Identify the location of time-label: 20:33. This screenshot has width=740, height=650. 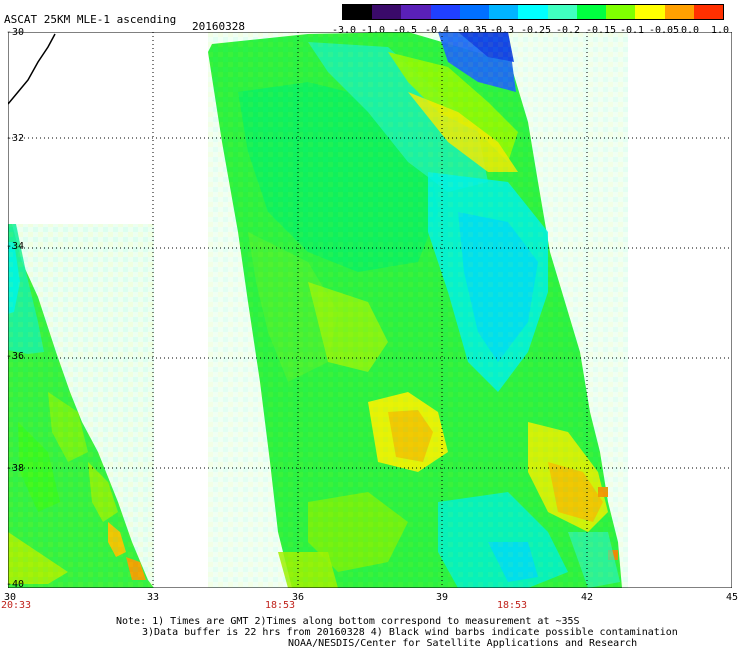
(16, 605).